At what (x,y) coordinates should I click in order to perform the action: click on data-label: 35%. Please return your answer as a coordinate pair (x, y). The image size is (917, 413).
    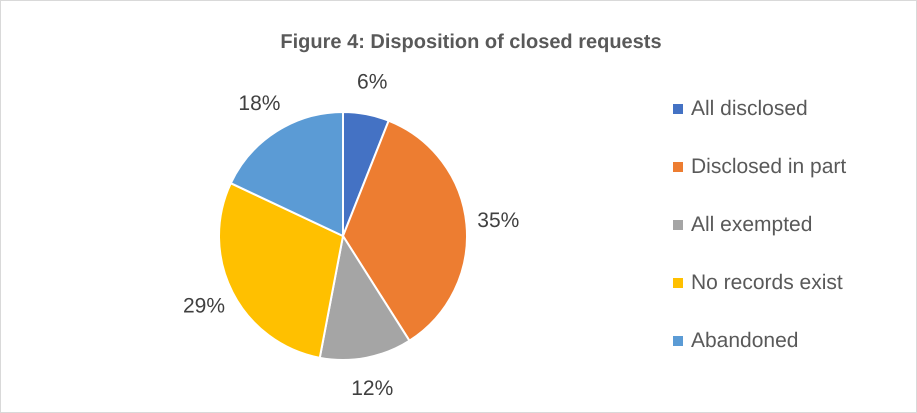
    Looking at the image, I should click on (498, 220).